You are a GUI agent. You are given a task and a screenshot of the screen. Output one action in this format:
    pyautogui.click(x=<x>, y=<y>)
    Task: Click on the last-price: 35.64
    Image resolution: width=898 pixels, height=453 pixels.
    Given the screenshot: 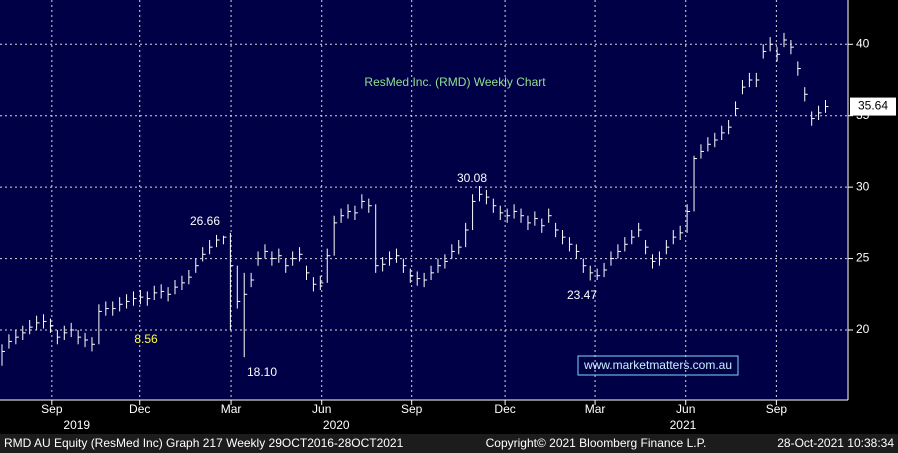 What is the action you would take?
    pyautogui.click(x=873, y=106)
    